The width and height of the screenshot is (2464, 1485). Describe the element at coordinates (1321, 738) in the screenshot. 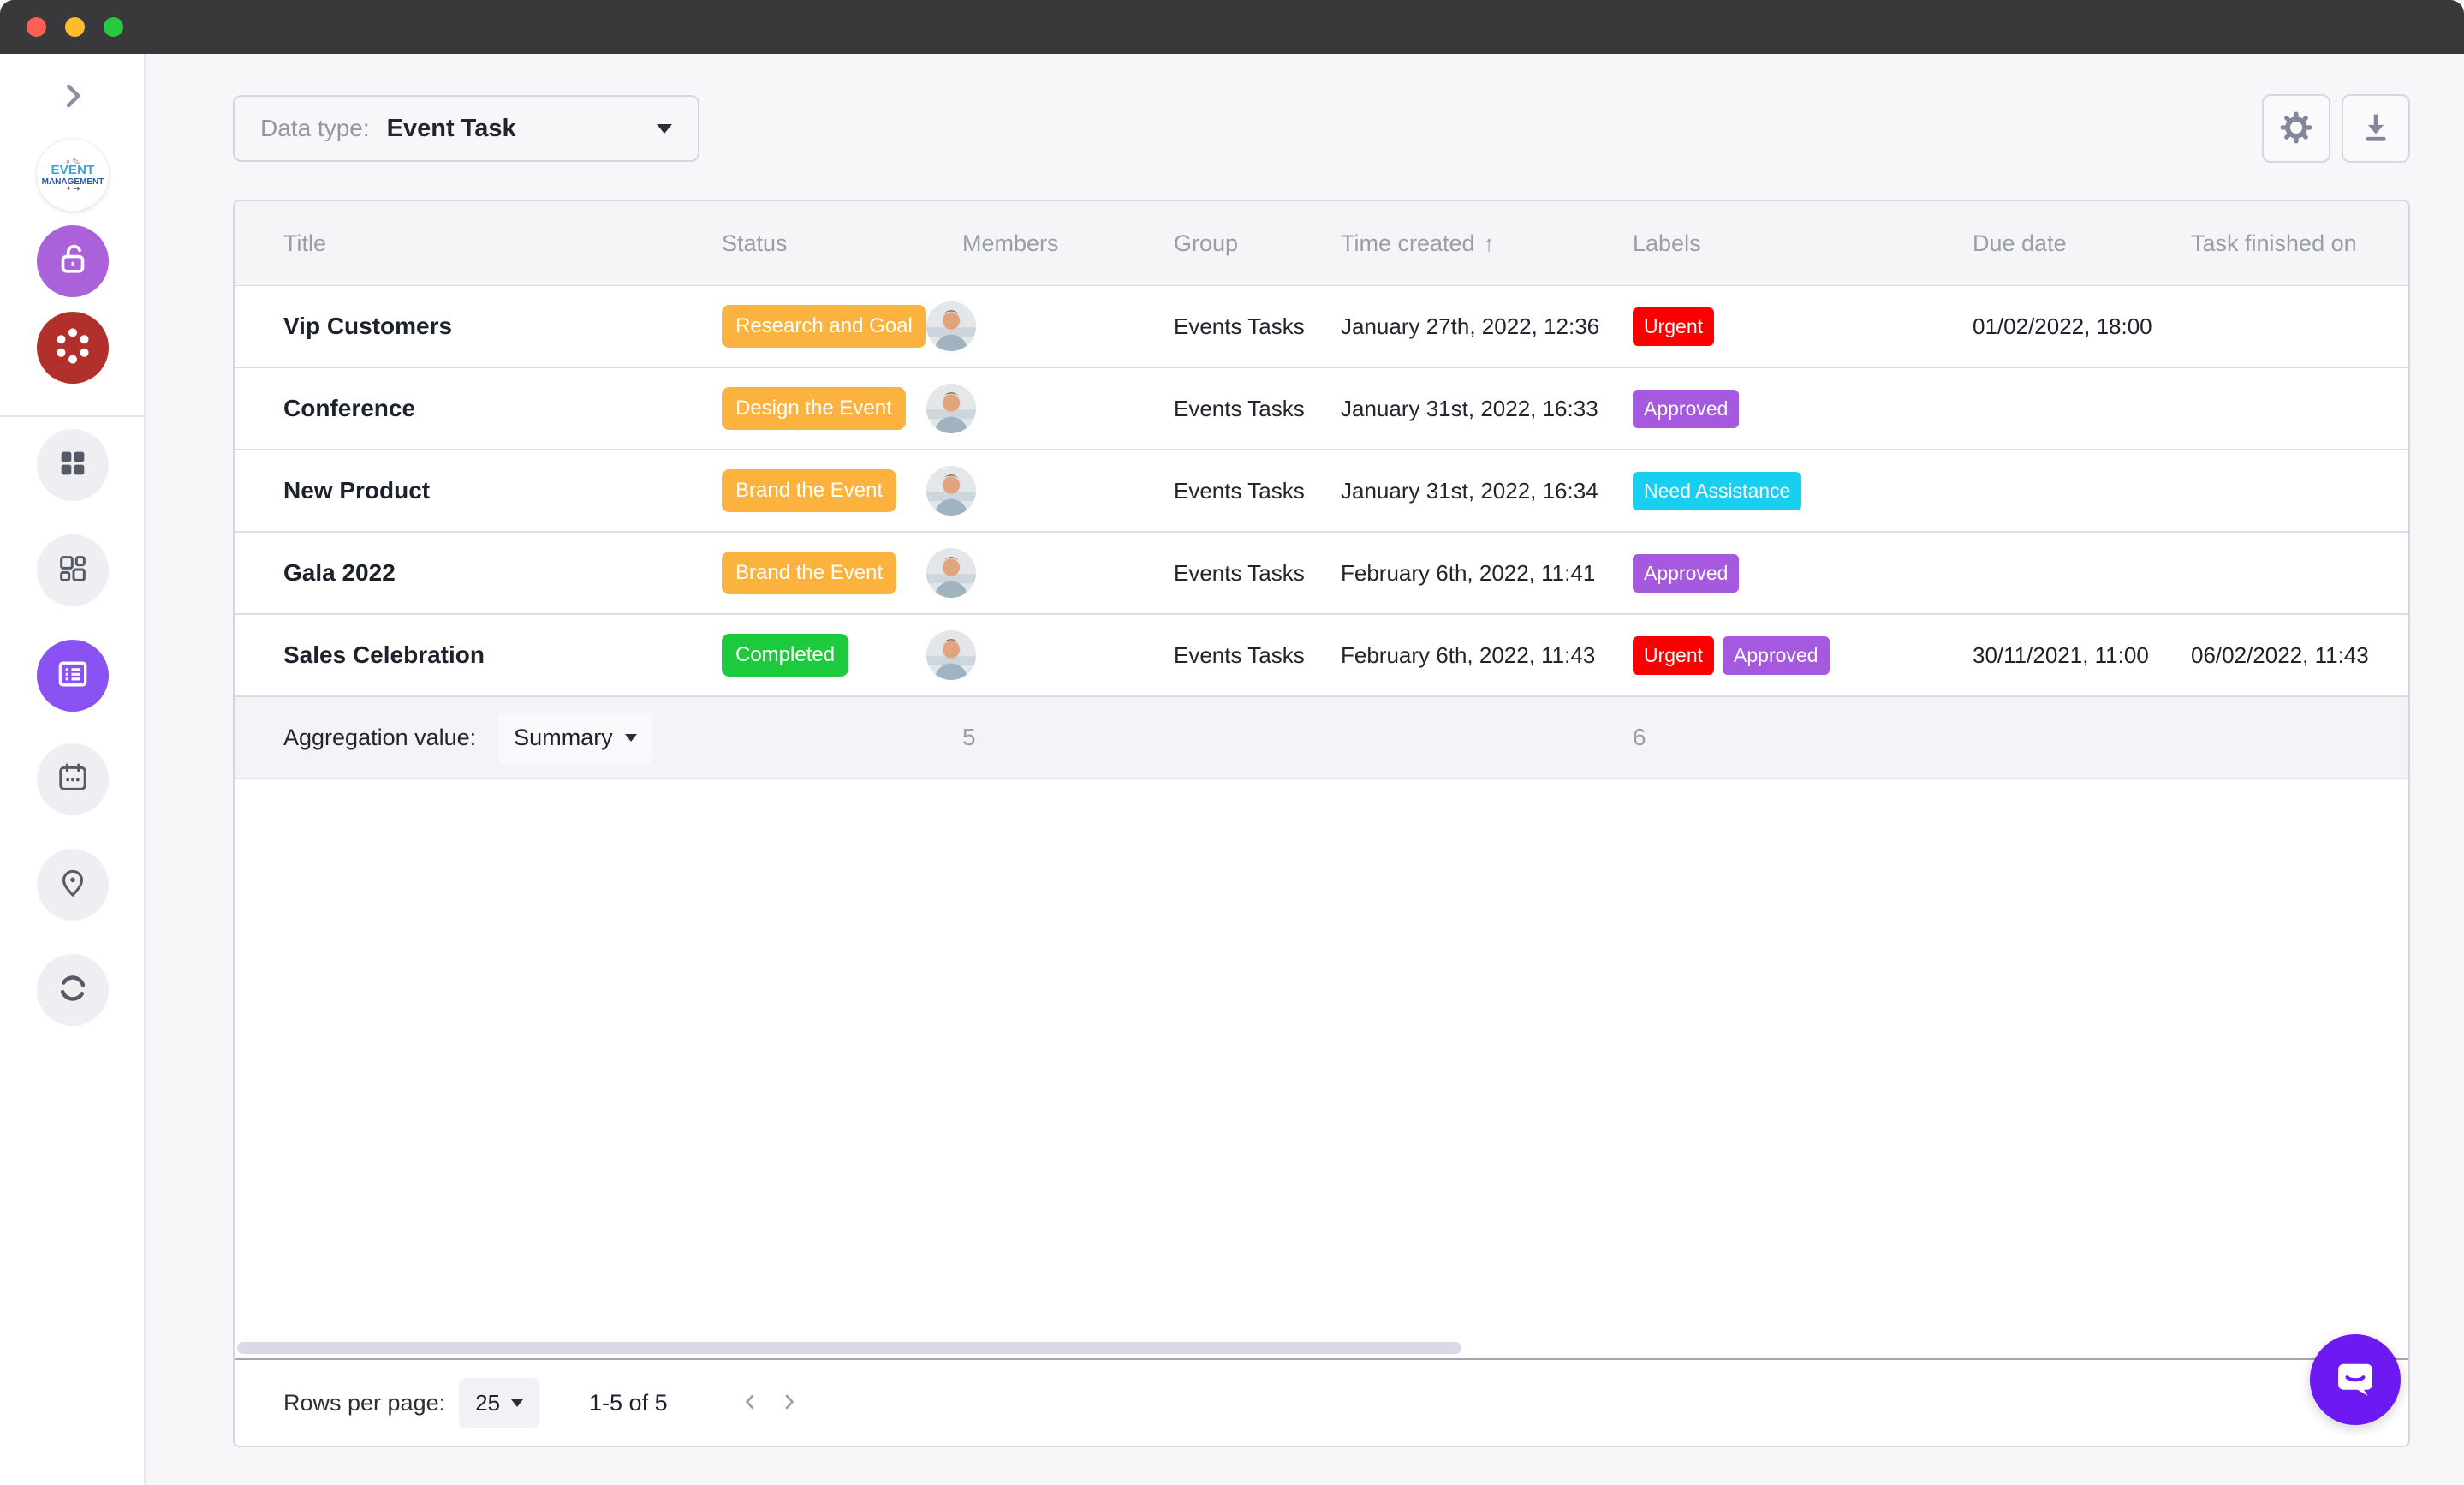

I see `aggregation-row: Aggregation value: Summary 5 6` at that location.